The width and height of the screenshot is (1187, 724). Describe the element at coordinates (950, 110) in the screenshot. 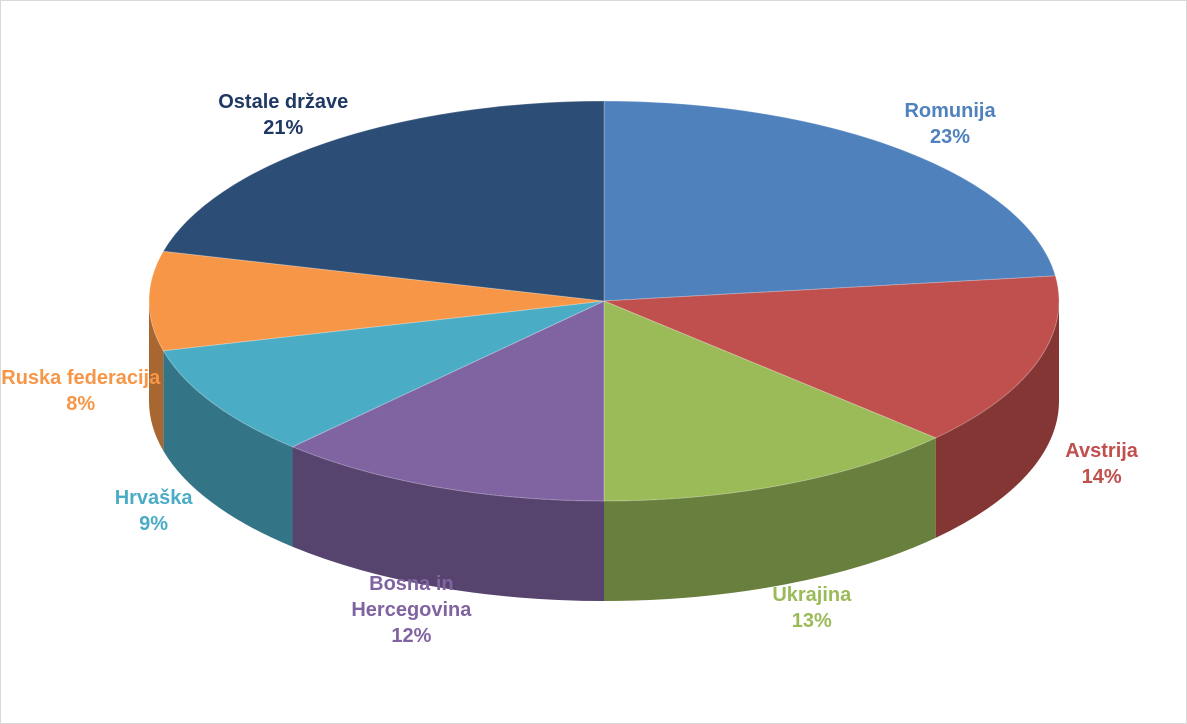

I see `label-name: Romunija` at that location.